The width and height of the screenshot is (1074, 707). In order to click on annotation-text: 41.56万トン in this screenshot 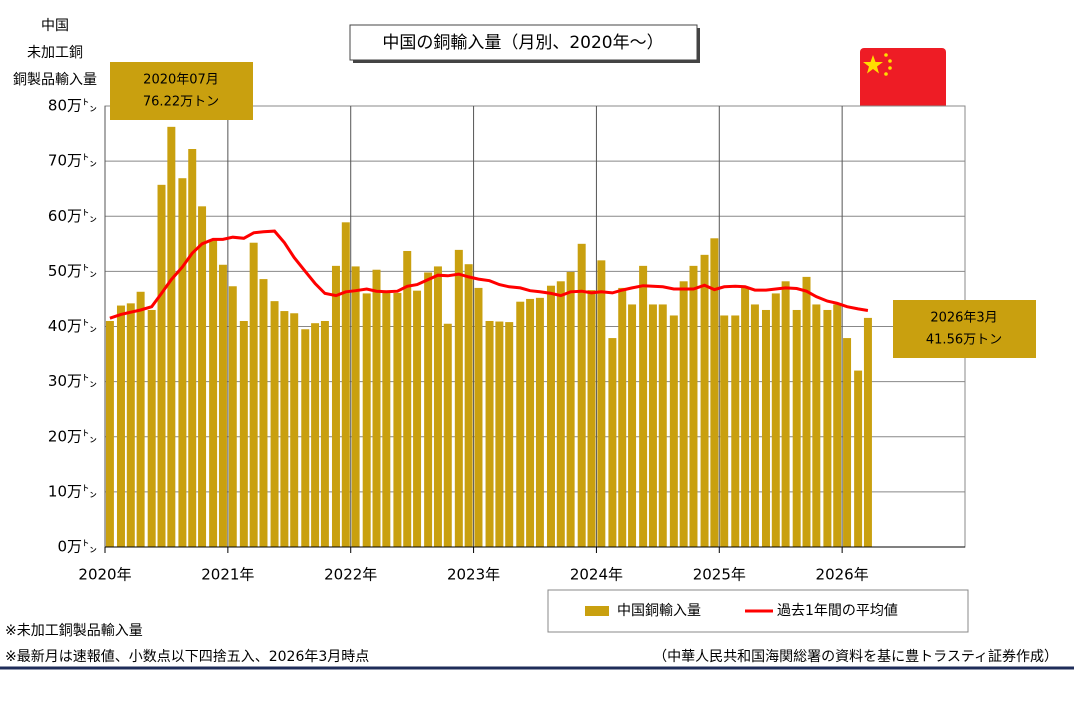, I will do `click(964, 340)`.